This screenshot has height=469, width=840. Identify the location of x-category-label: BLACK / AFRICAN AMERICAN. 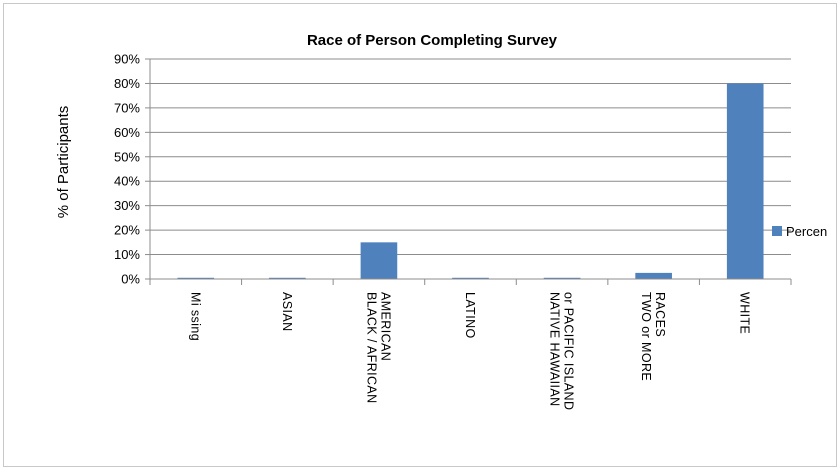
(378, 348).